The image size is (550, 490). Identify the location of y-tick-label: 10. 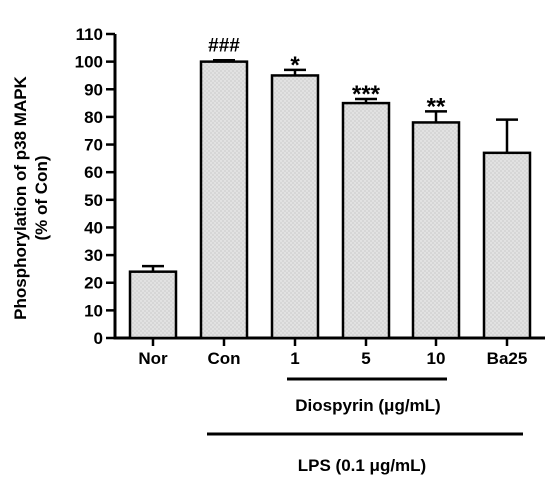
(93, 310).